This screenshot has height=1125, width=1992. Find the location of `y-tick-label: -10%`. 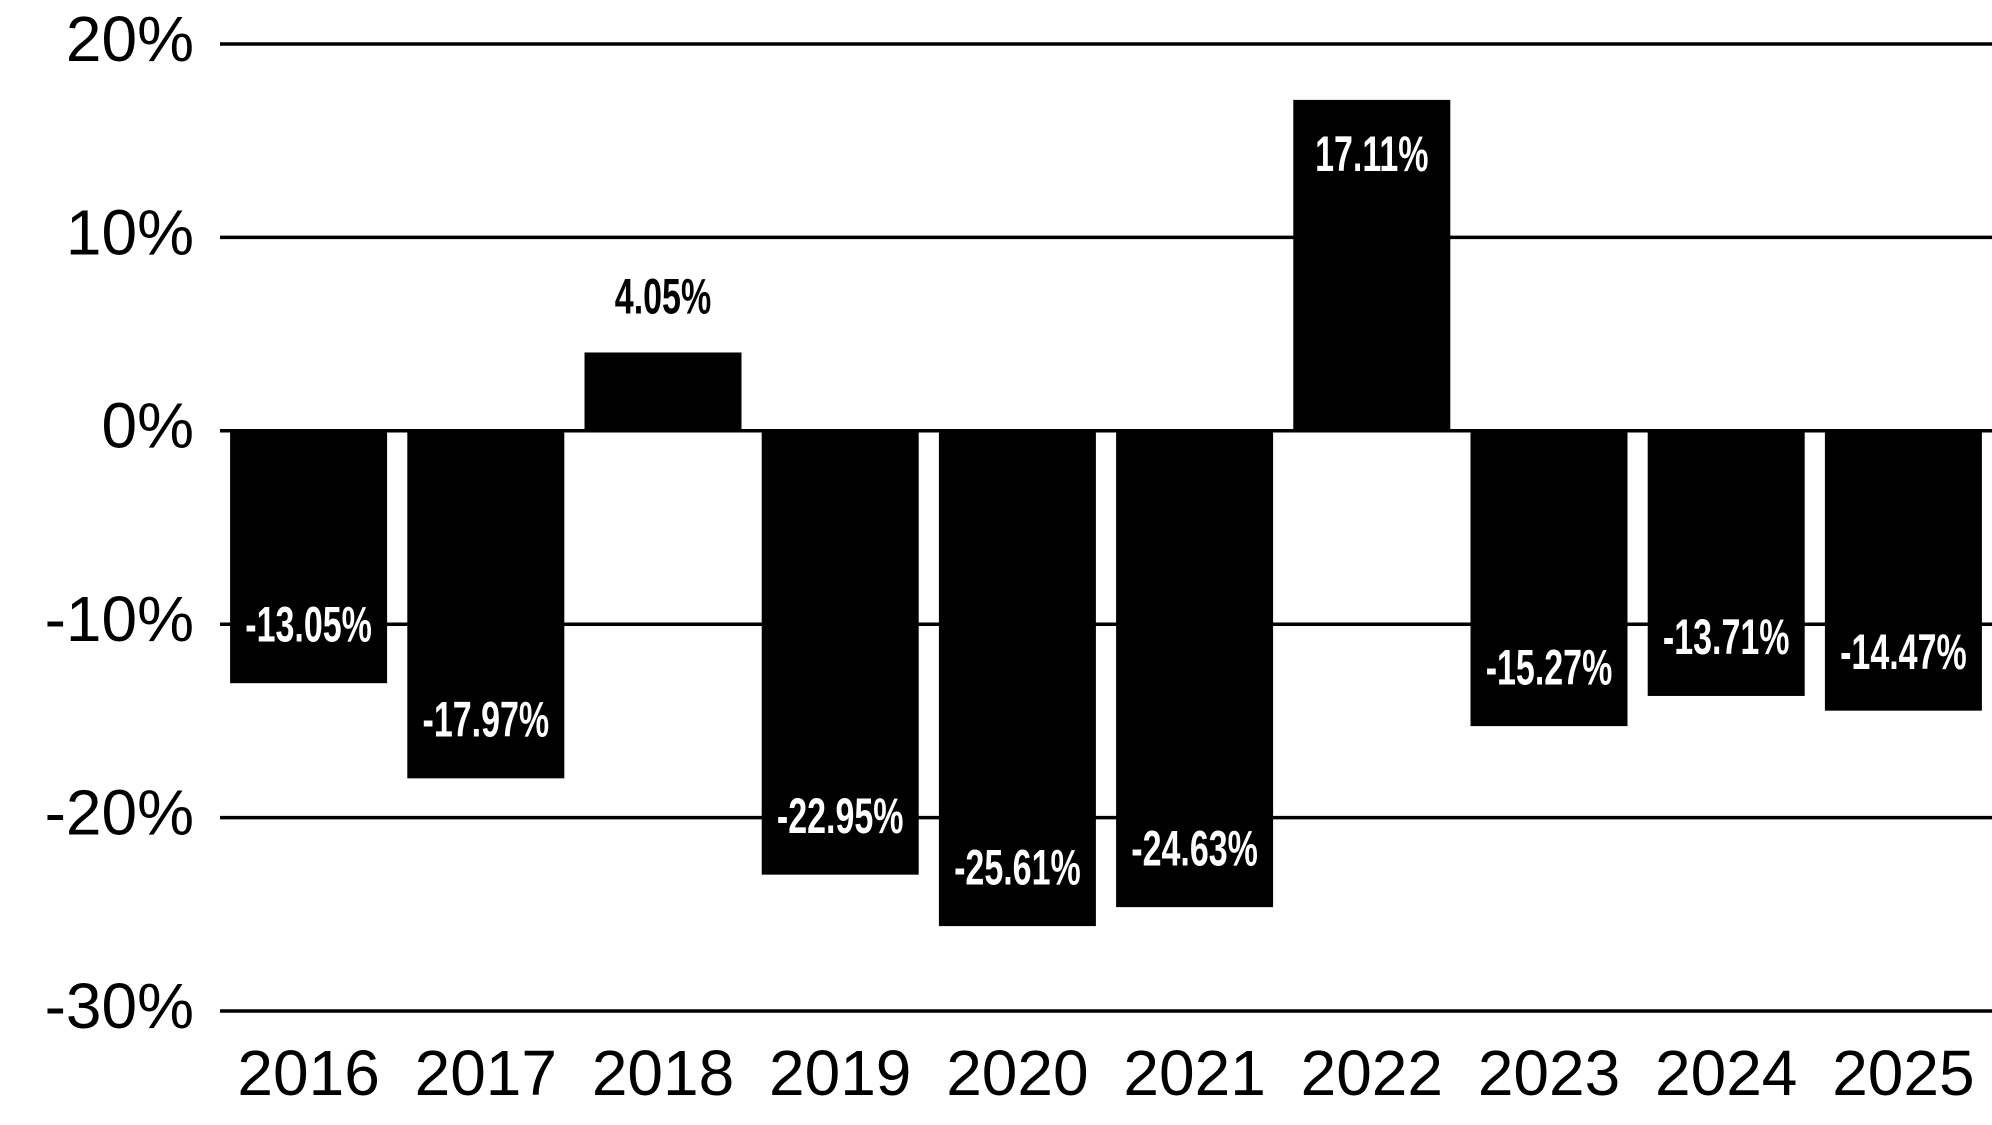

y-tick-label: -10% is located at coordinates (119, 619).